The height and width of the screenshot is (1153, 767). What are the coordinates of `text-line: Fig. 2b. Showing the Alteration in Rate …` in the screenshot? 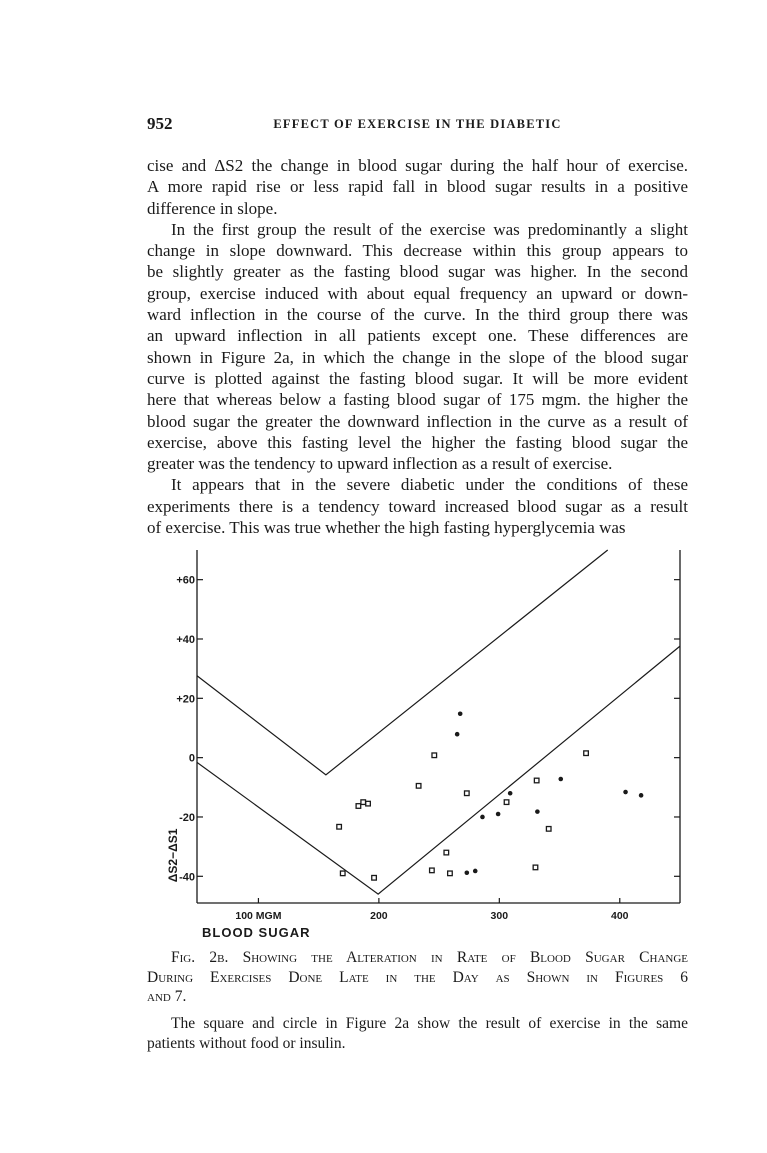 It's located at (429, 957).